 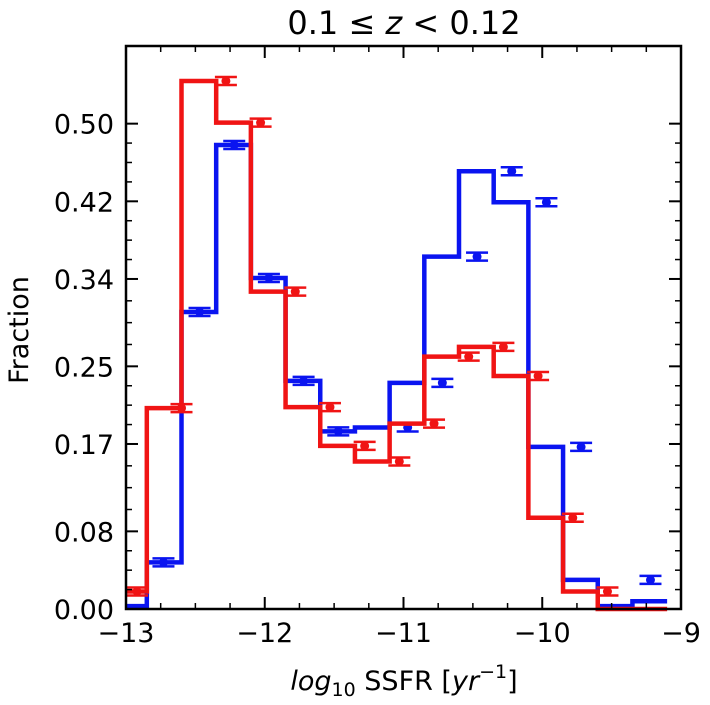 I want to click on x-label-superscript: −1, so click(x=493, y=672).